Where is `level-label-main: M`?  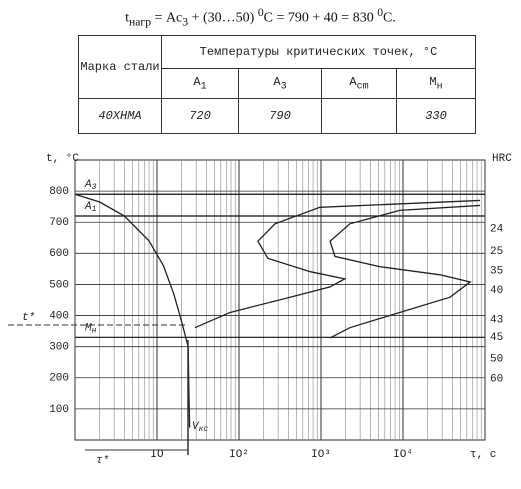 level-label-main: M is located at coordinates (88, 328).